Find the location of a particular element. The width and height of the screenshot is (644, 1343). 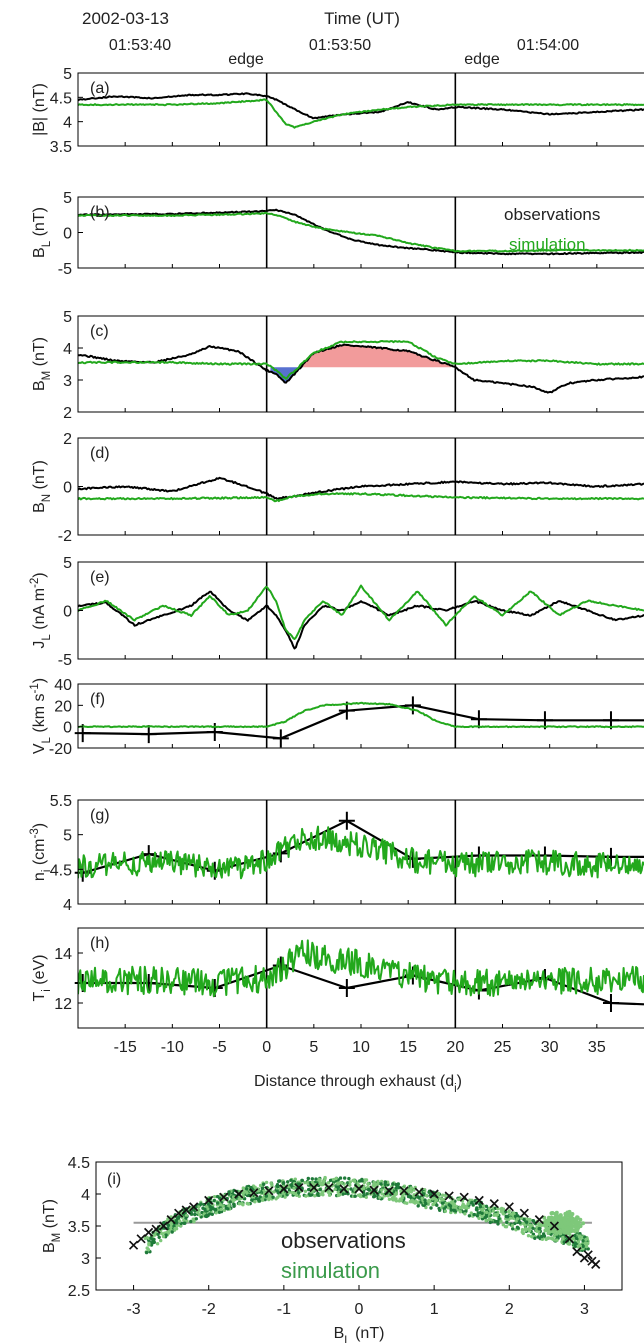

y-tick-label: 0 is located at coordinates (67, 488).